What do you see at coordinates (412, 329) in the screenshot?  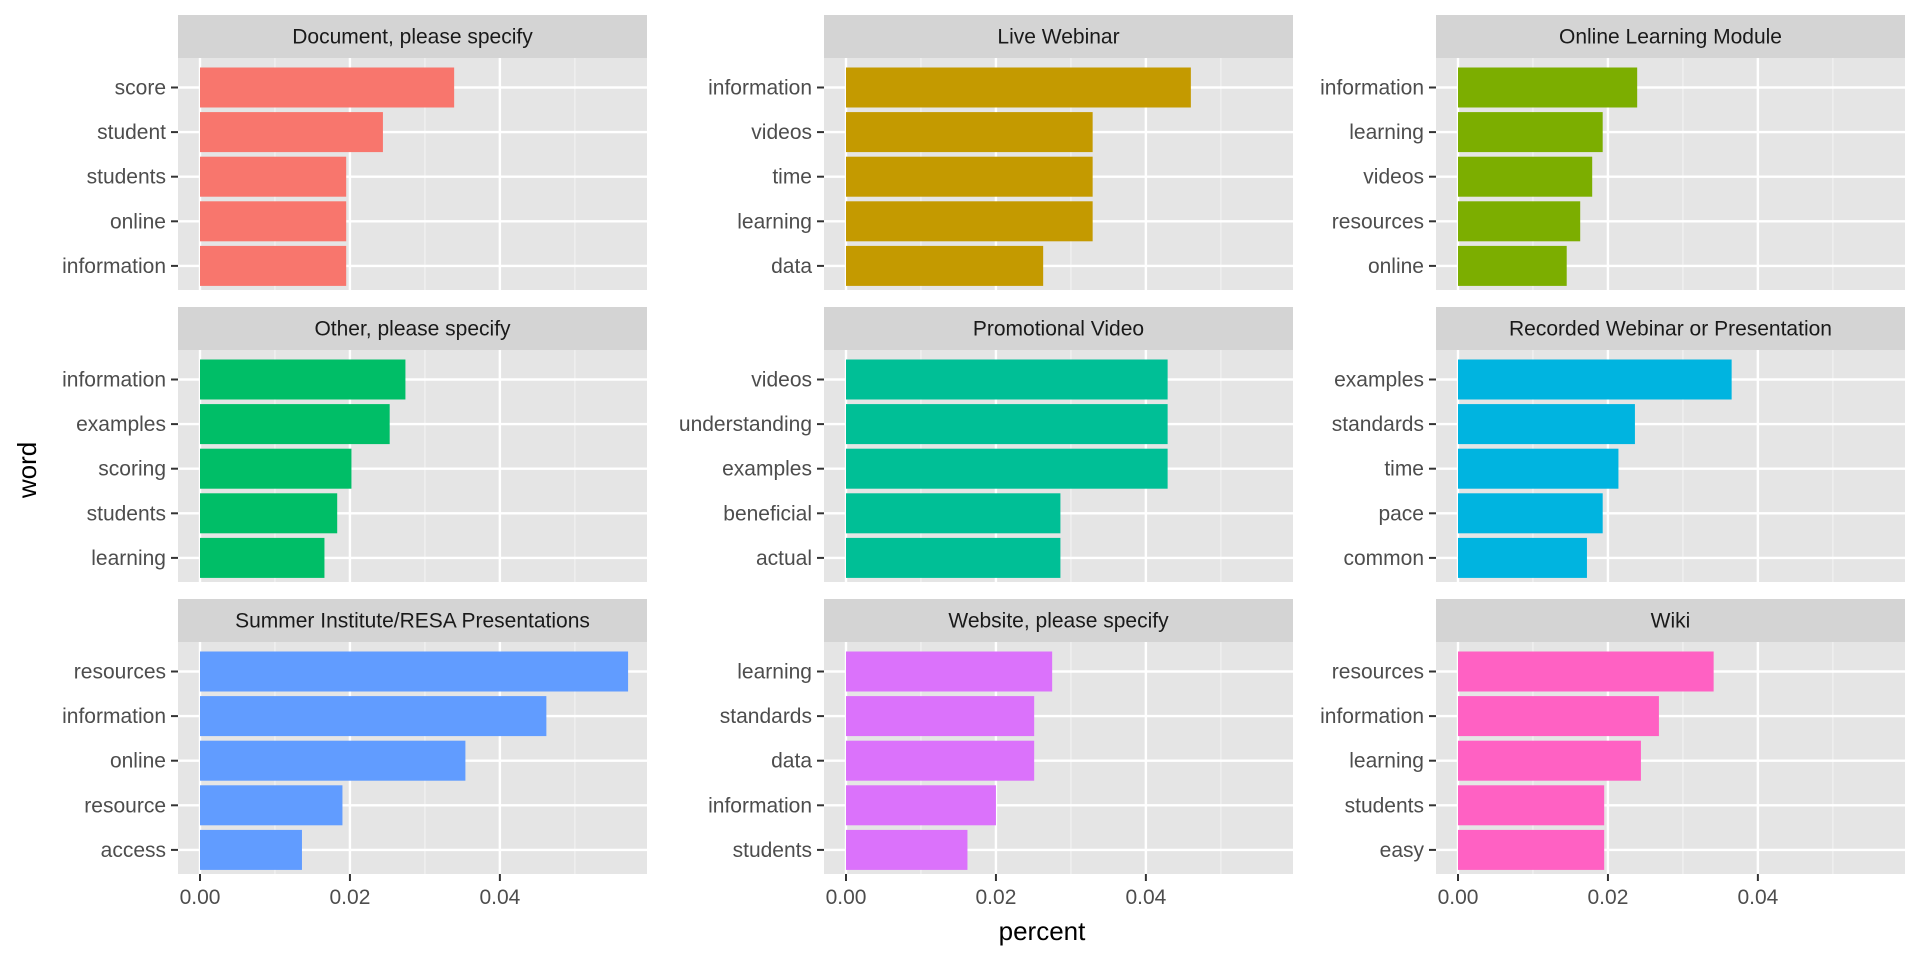 I see `facet-title: Other, please specify` at bounding box center [412, 329].